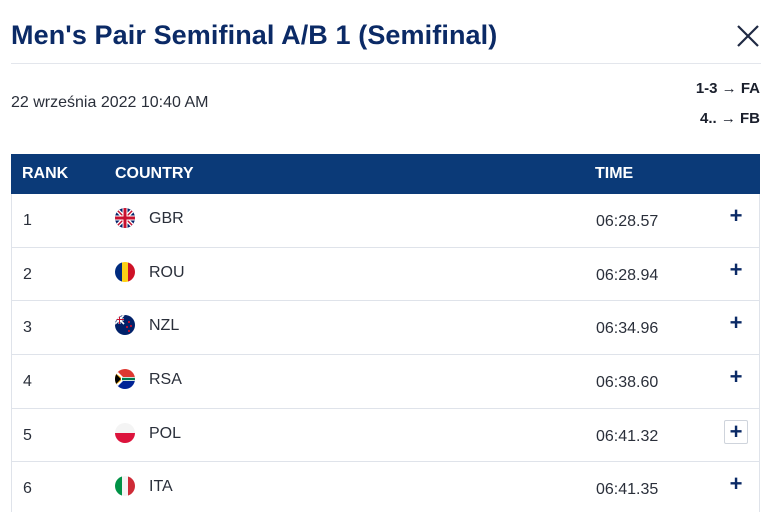 The height and width of the screenshot is (512, 774). Describe the element at coordinates (154, 173) in the screenshot. I see `column-header-country: COUNTRY` at that location.